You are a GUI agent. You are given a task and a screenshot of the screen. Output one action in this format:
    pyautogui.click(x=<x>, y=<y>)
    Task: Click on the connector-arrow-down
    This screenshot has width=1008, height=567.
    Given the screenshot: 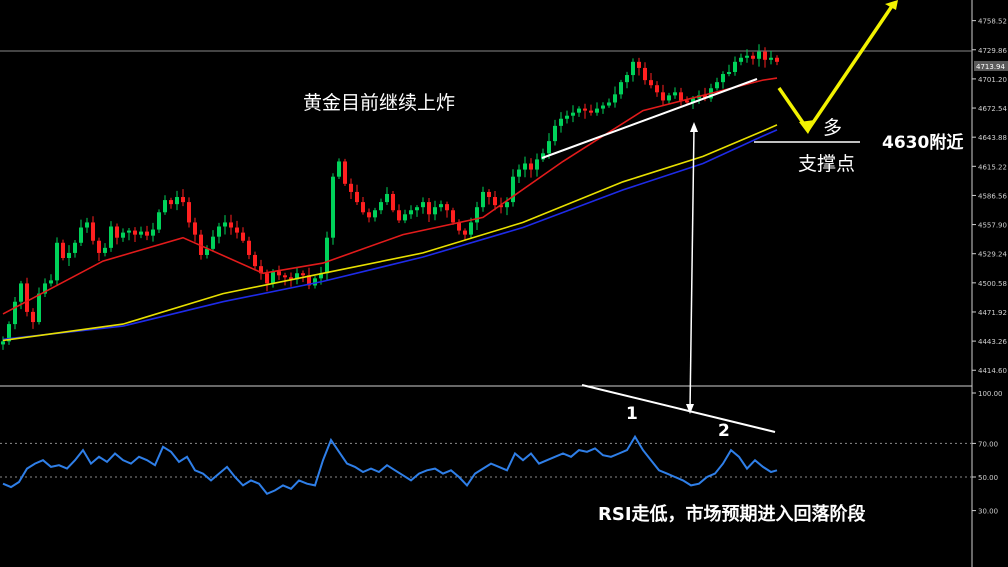 What is the action you would take?
    pyautogui.click(x=690, y=409)
    